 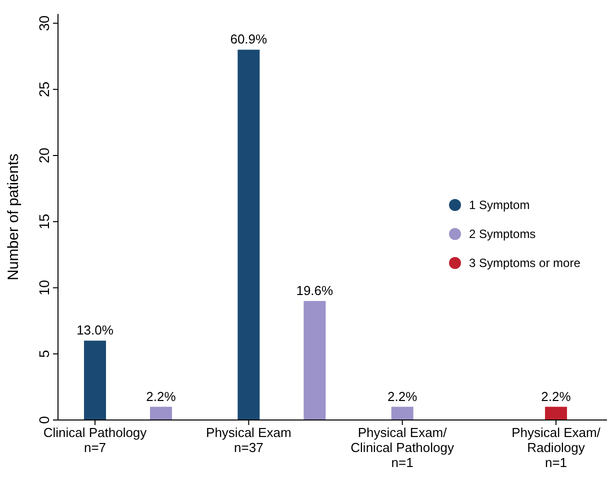 What do you see at coordinates (13, 217) in the screenshot?
I see `y-axis-title: Number of patients` at bounding box center [13, 217].